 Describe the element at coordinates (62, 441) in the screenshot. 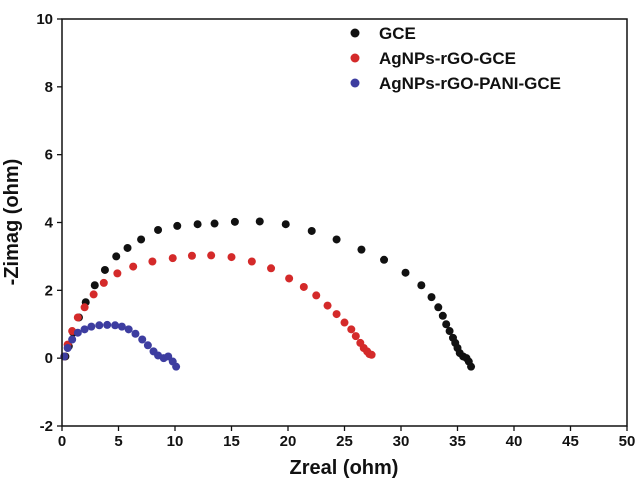

I see `x-tick-label: 0` at that location.